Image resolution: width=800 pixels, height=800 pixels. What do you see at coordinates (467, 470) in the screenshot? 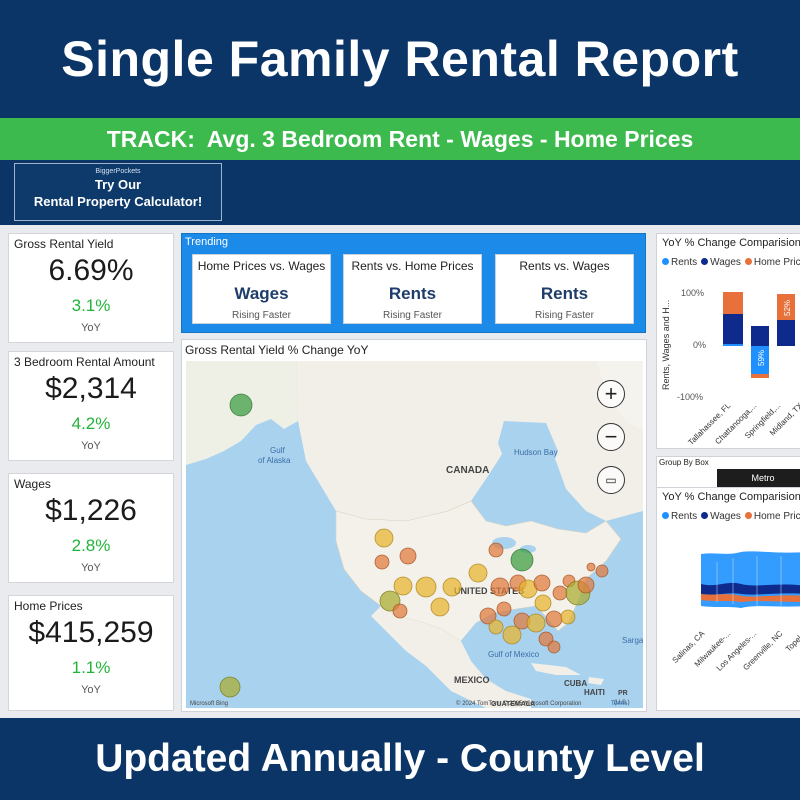
I see `label-canada: CANADA` at bounding box center [467, 470].